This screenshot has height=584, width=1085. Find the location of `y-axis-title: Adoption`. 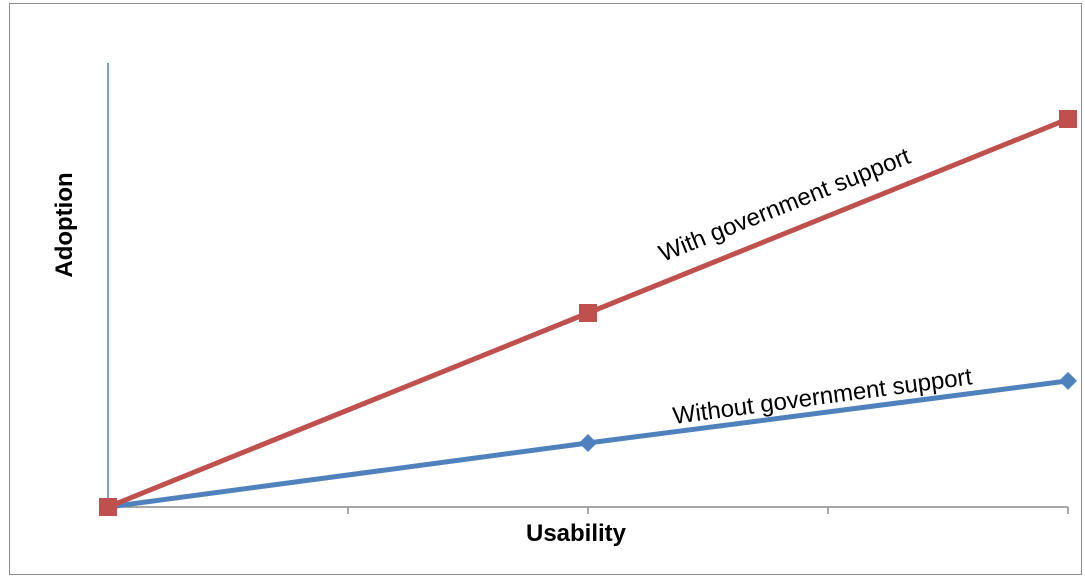

y-axis-title: Adoption is located at coordinates (64, 224).